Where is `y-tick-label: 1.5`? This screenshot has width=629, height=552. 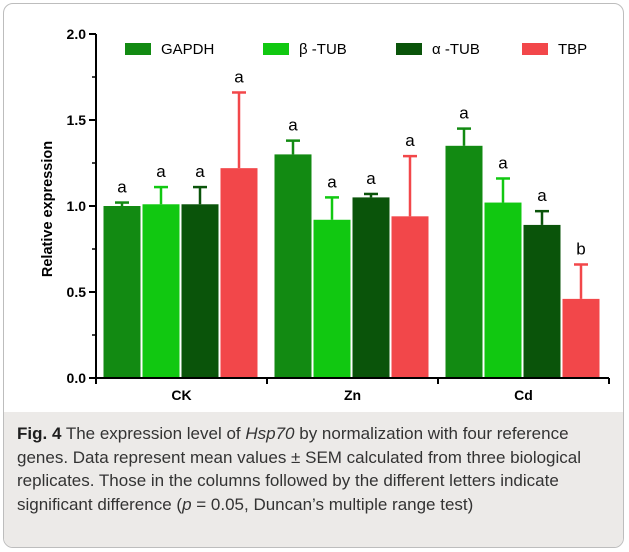
y-tick-label: 1.5 is located at coordinates (77, 120).